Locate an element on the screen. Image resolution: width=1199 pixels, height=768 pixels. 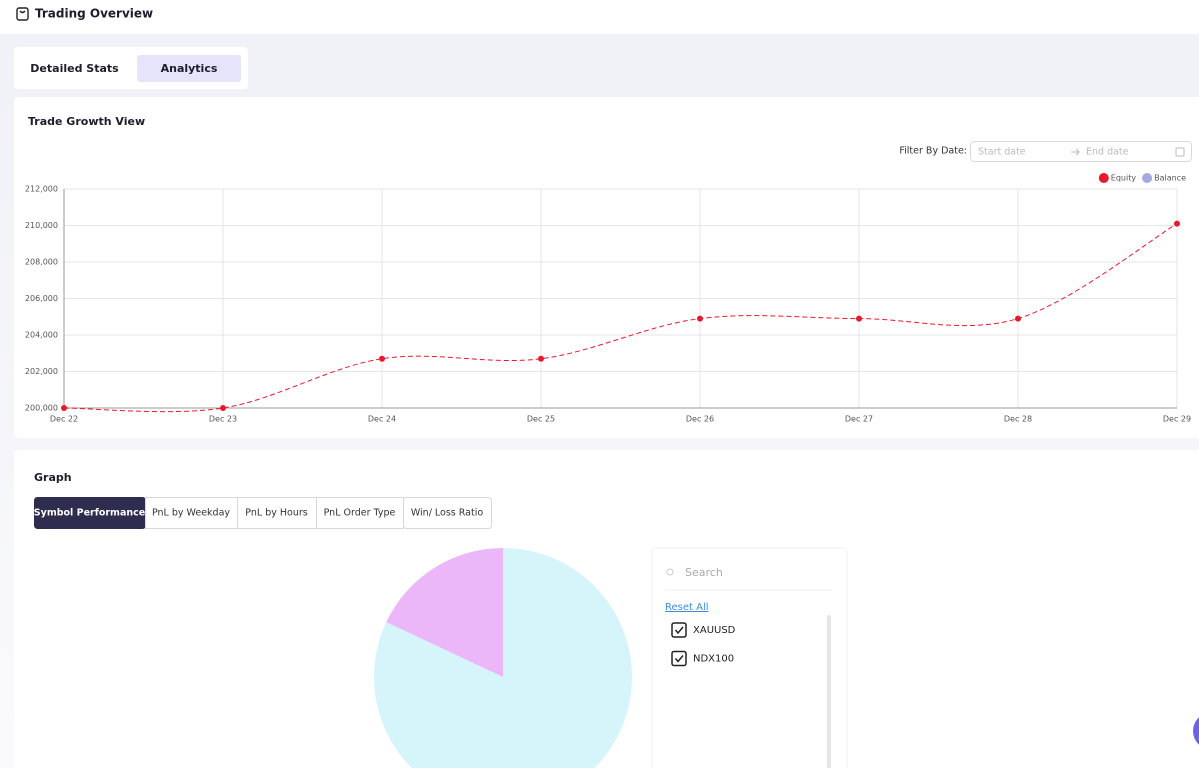
range-arrow is located at coordinates (1075, 152).